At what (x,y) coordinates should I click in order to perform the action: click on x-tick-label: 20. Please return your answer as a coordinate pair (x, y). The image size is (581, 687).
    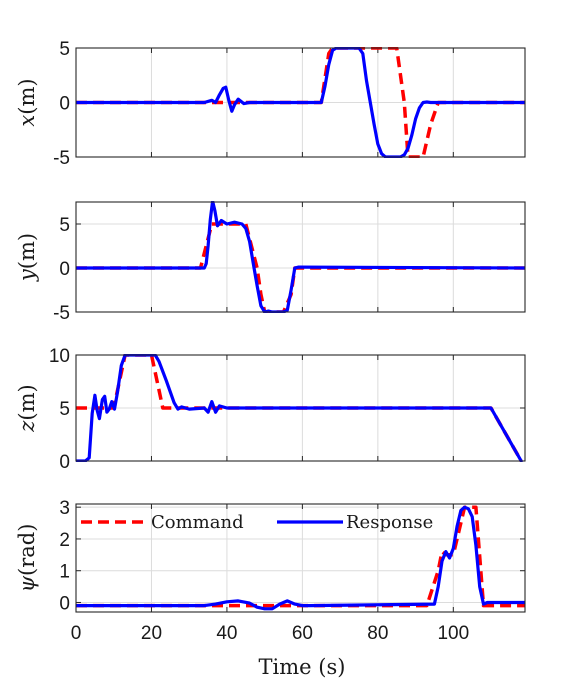
    Looking at the image, I should click on (151, 633).